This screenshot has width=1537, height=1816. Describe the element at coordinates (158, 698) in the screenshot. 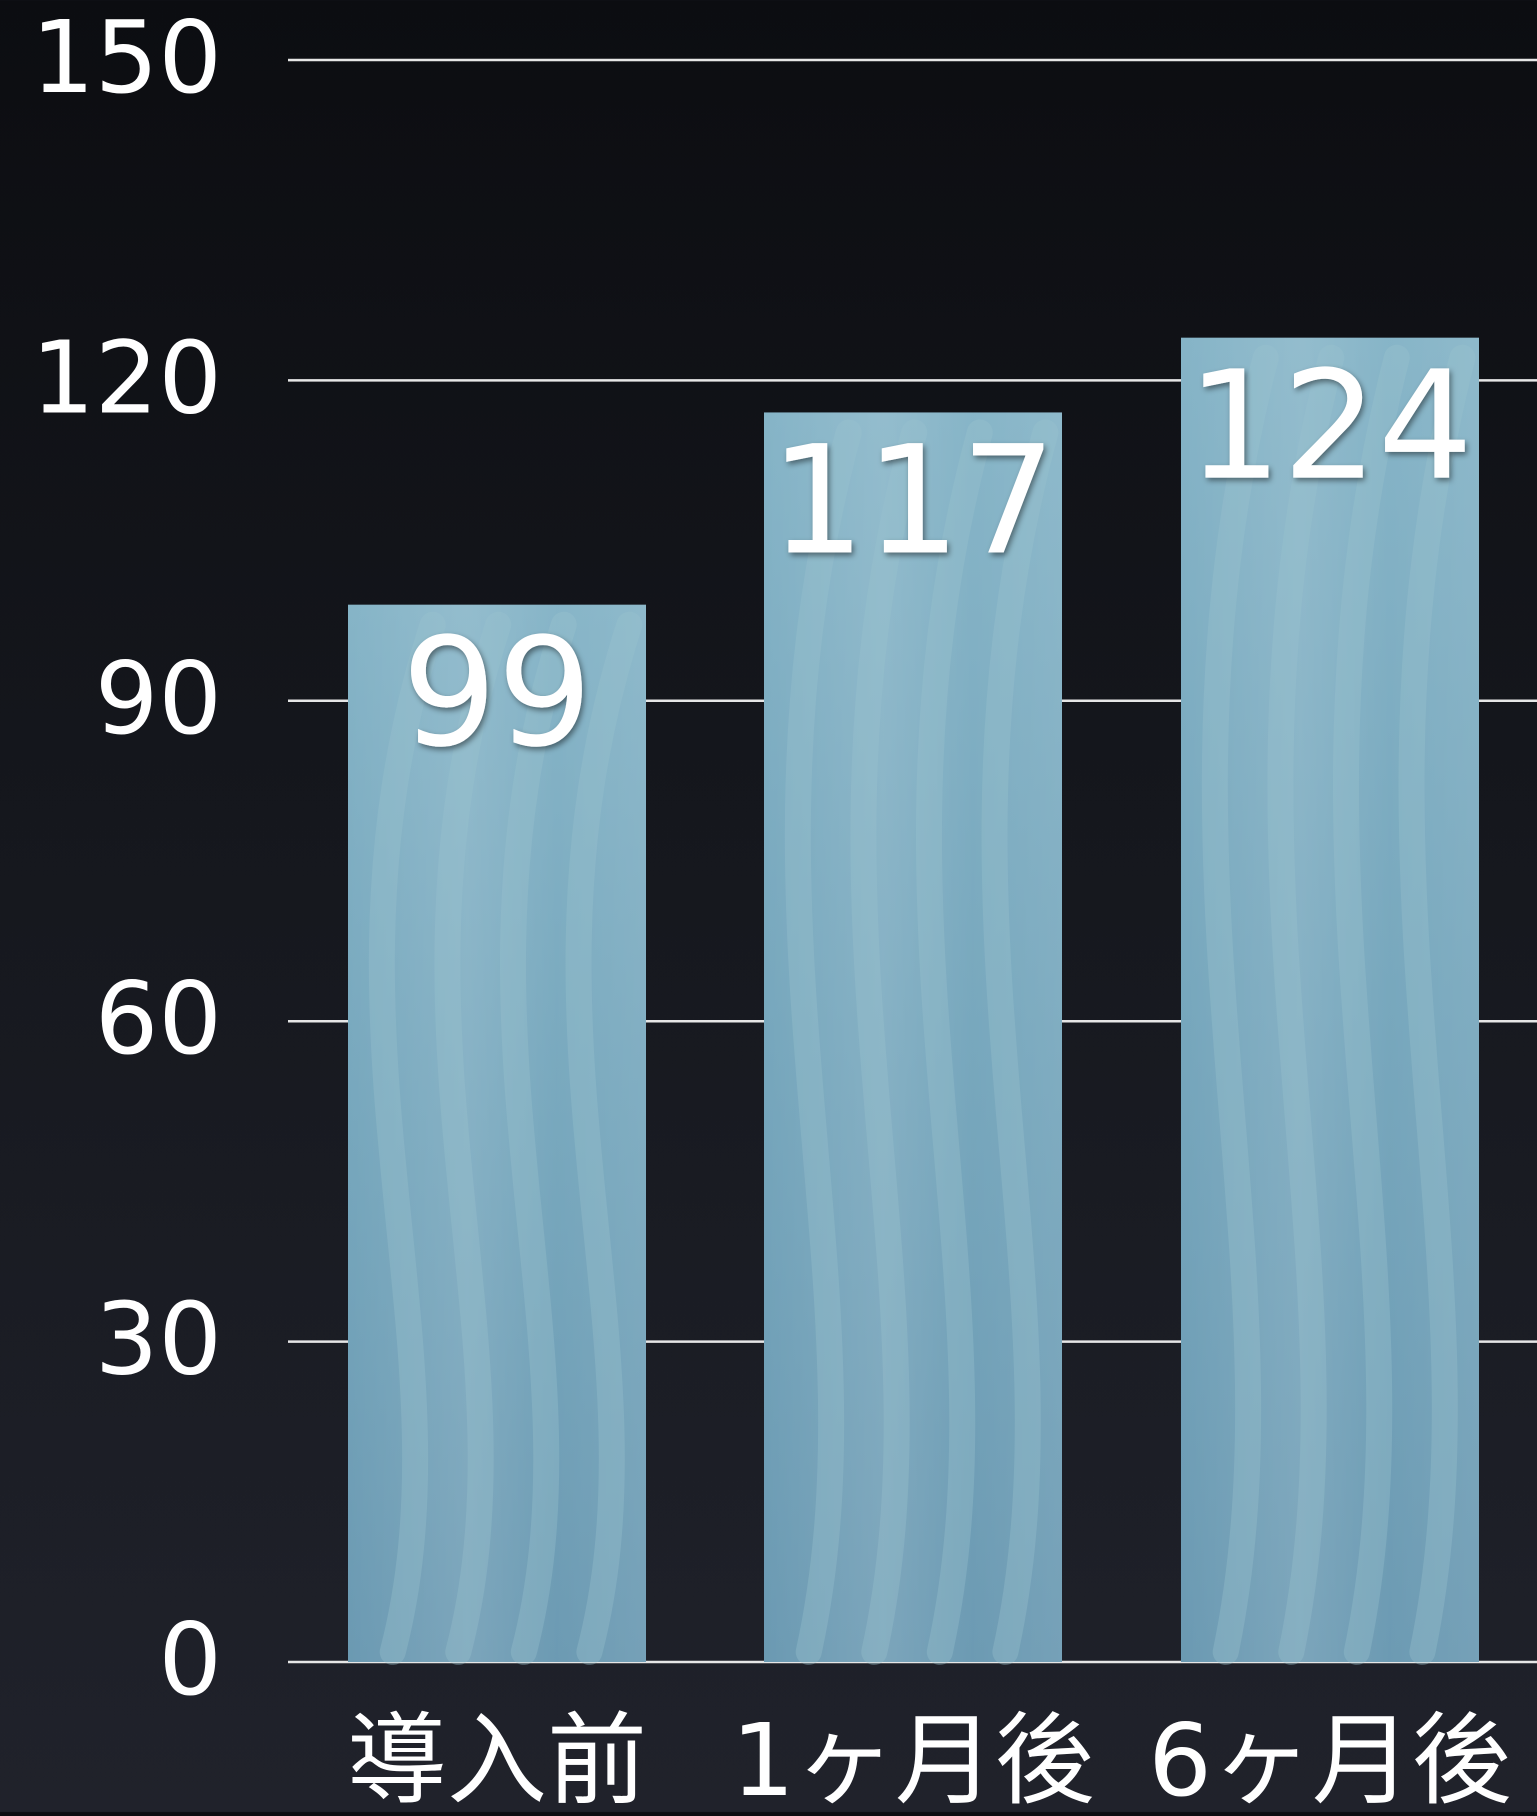

I see `y-tick-label: 90` at that location.